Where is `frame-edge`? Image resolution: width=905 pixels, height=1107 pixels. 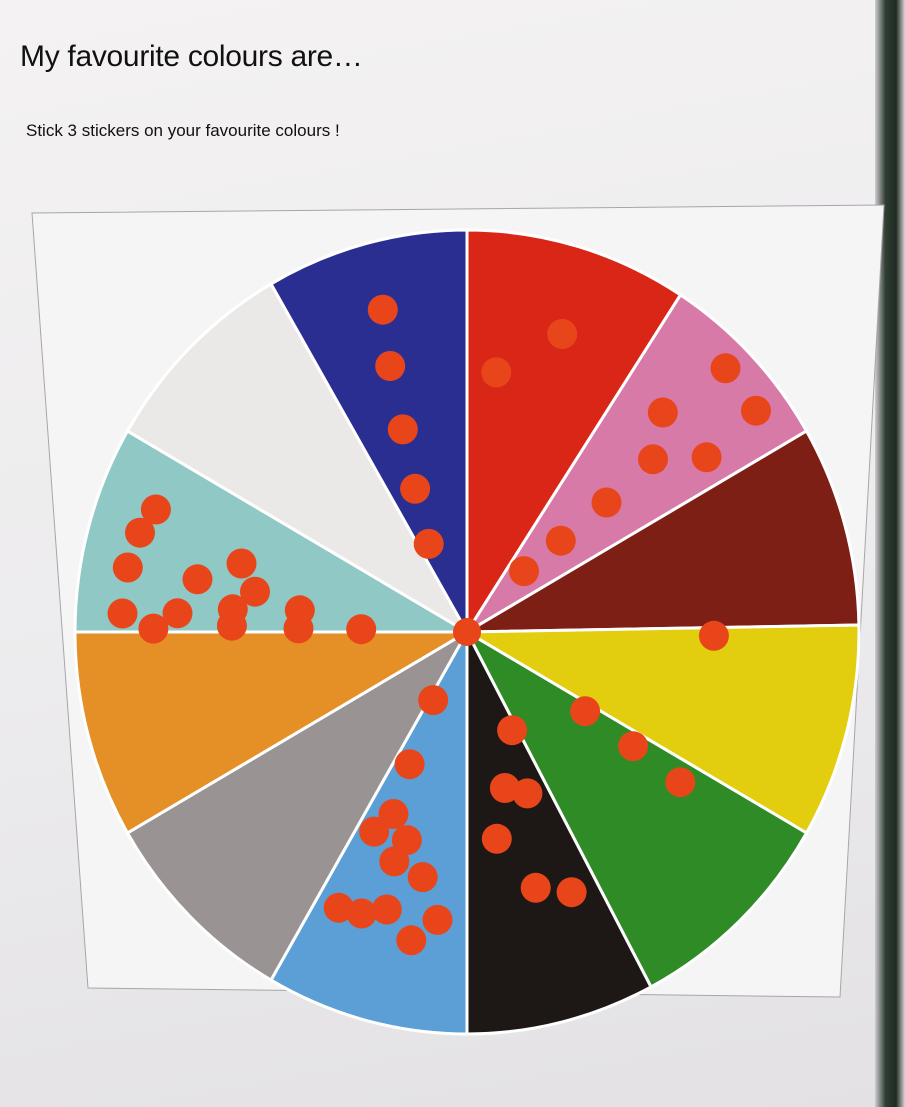
frame-edge is located at coordinates (890, 553).